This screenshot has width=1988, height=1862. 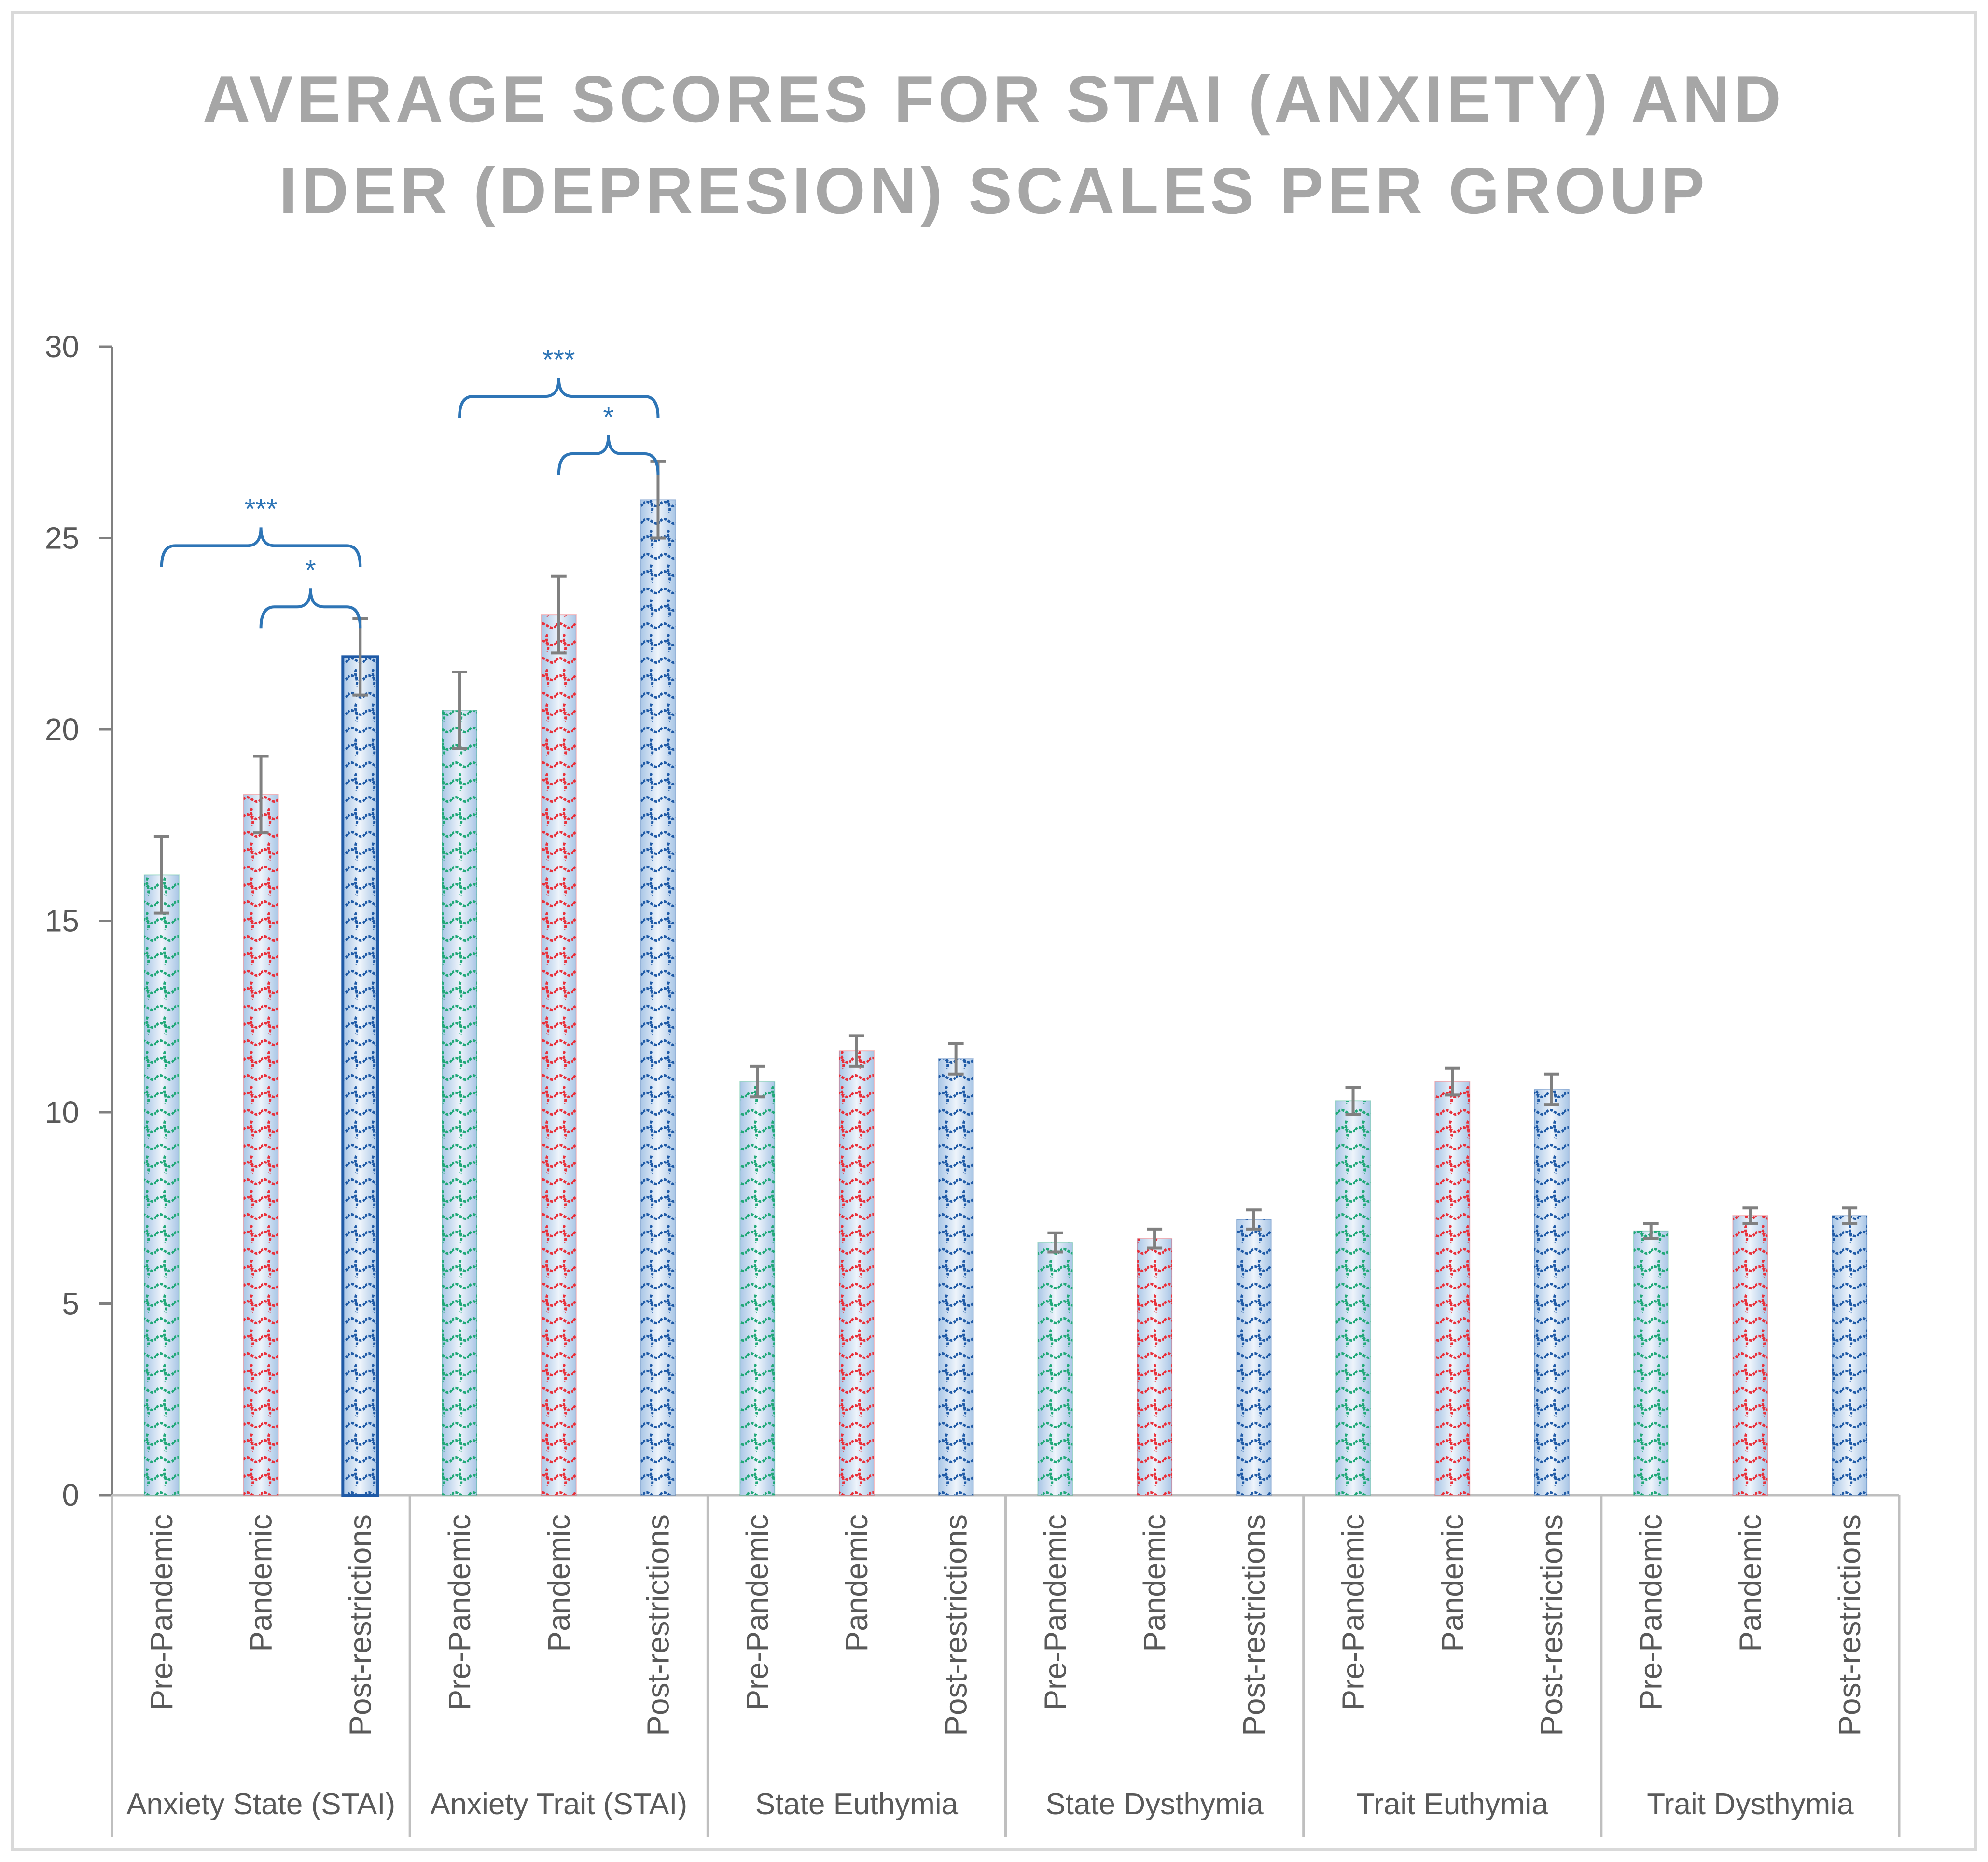 I want to click on y-tick-label: 15, so click(x=62, y=921).